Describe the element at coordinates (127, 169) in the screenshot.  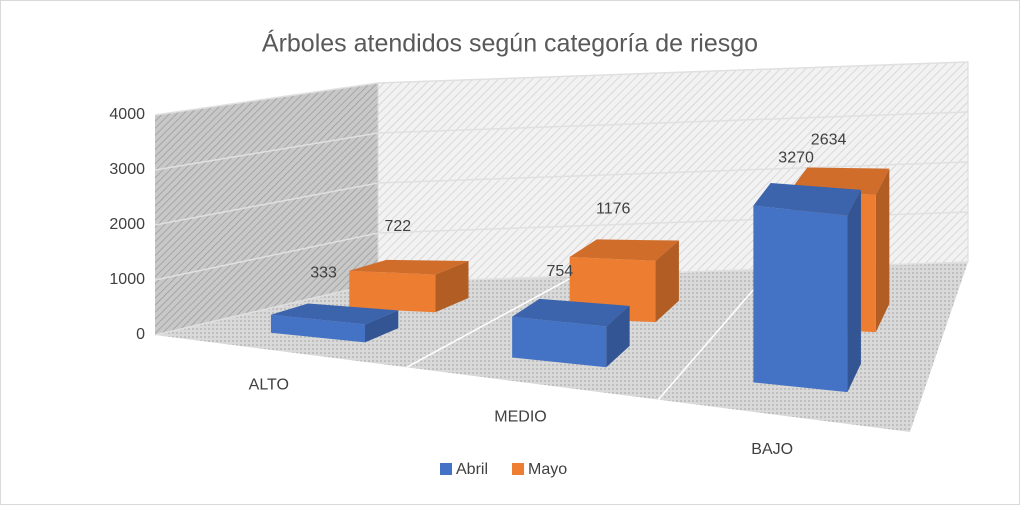
I see `y-tick-label: 3000` at that location.